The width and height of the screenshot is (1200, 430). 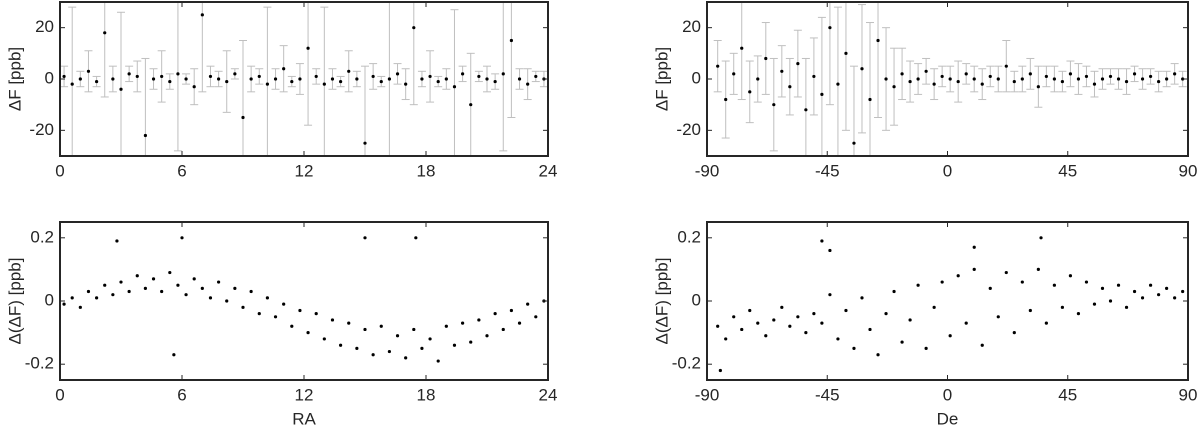 I want to click on axes-box, so click(x=947, y=301).